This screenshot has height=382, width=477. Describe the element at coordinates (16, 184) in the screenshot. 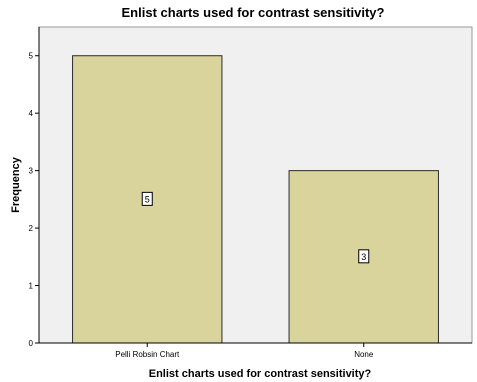

I see `y-axis-label: Frequency` at that location.